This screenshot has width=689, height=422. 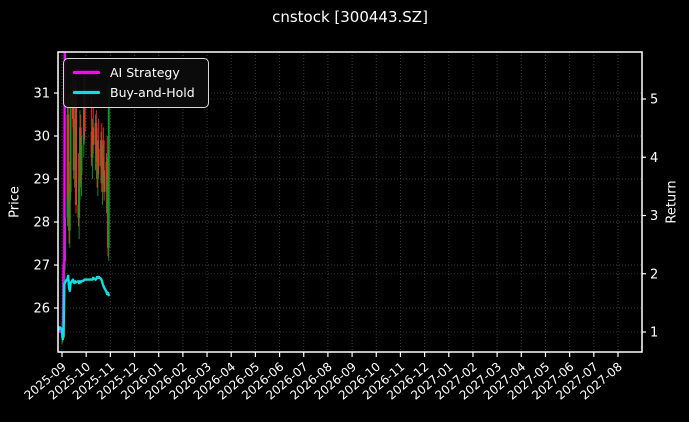 What do you see at coordinates (41, 309) in the screenshot?
I see `y-left-tick-label: 26` at bounding box center [41, 309].